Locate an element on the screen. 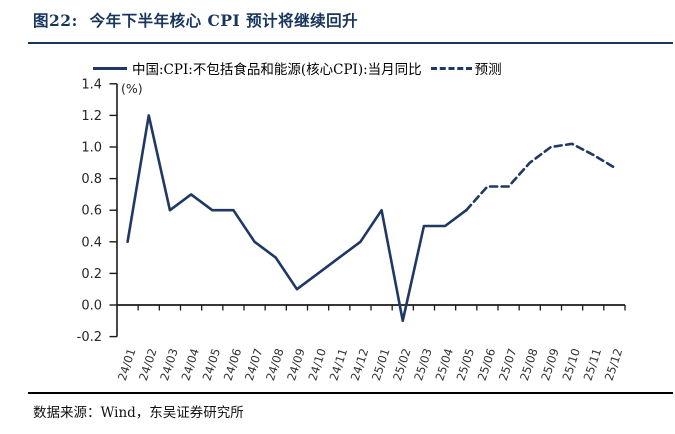  chart-legend: 中国:CPI:不包括食品和能源(核心CPI):当月同比 预测 is located at coordinates (297, 68).